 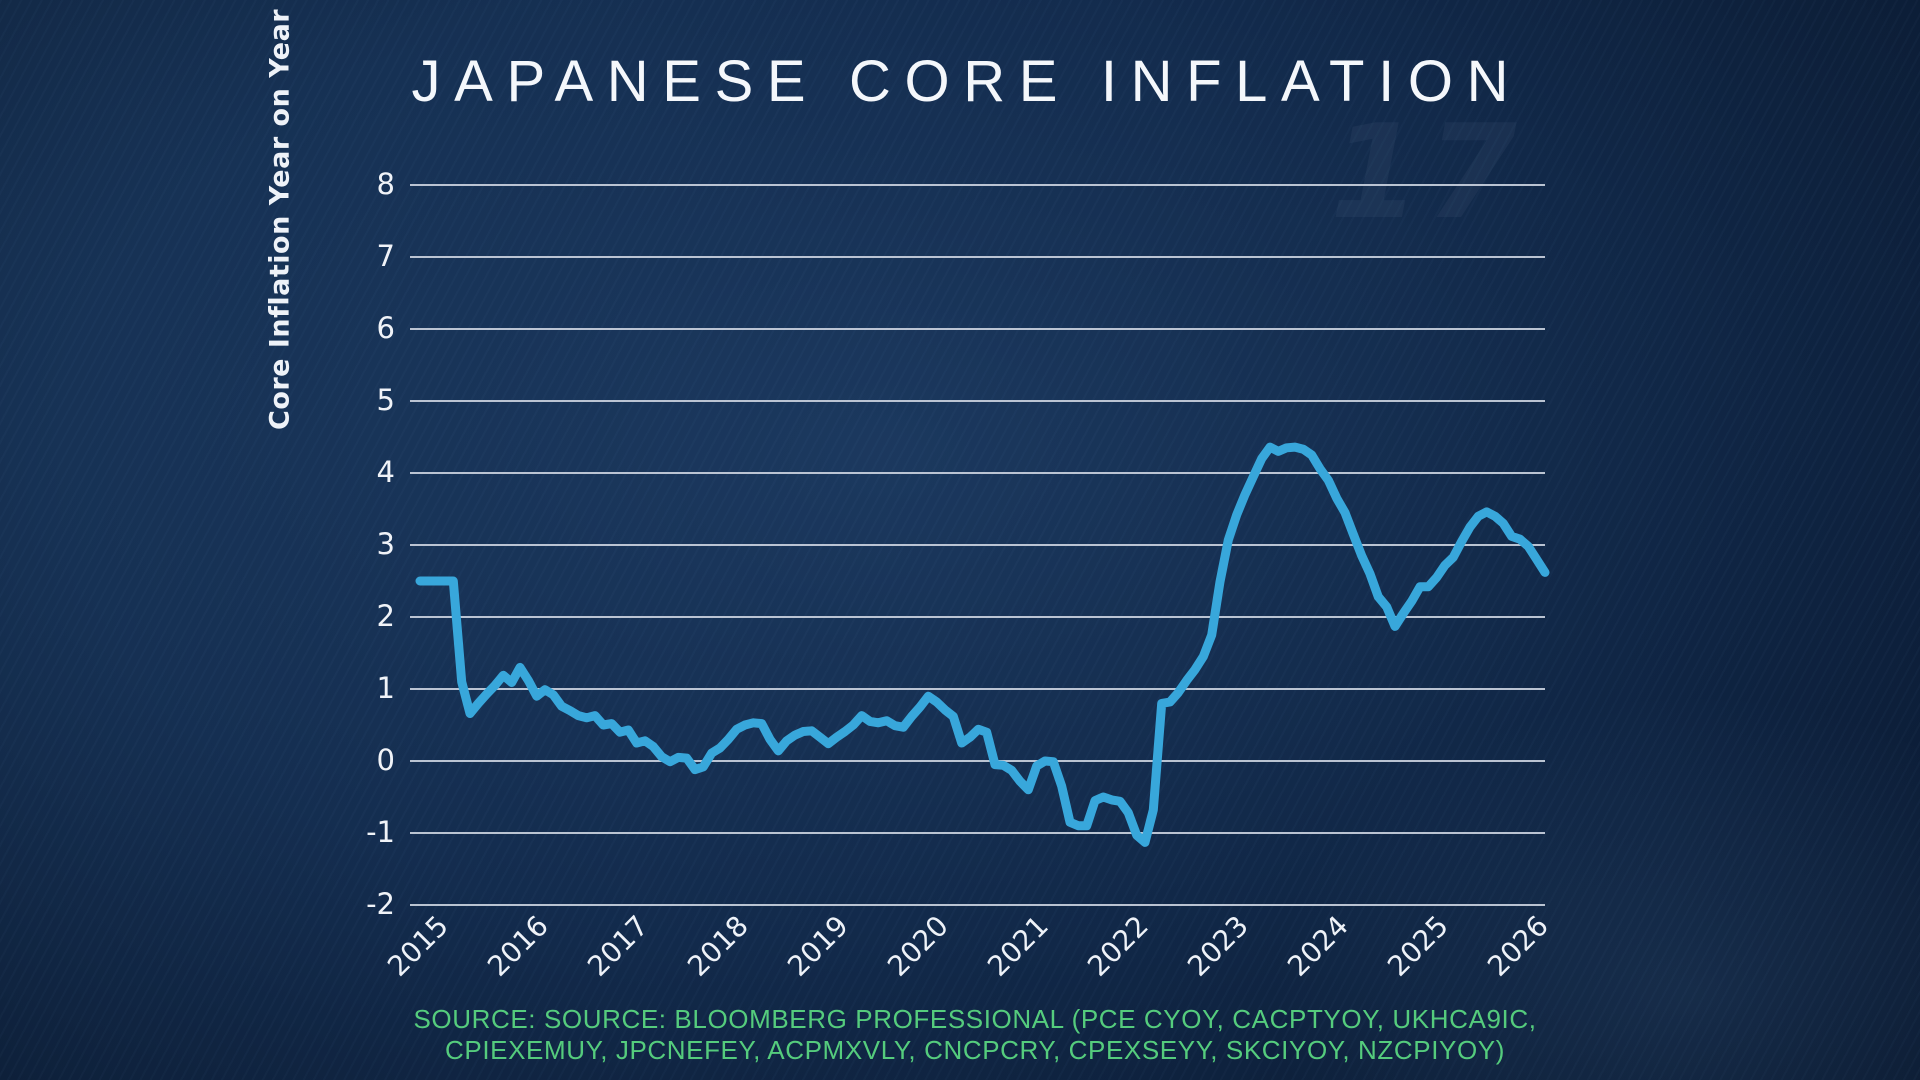 I want to click on y-tick-label: -2, so click(x=380, y=904).